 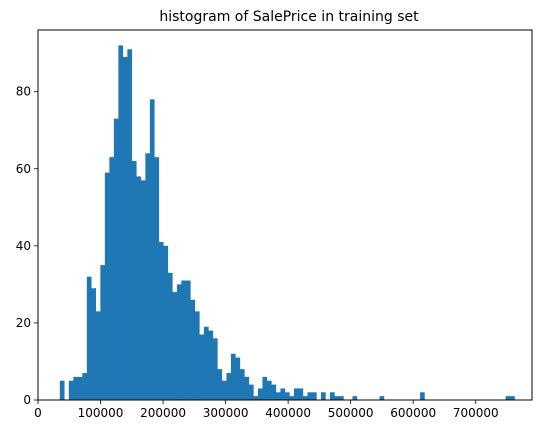 What do you see at coordinates (476, 413) in the screenshot?
I see `x-tick-label: 700000` at bounding box center [476, 413].